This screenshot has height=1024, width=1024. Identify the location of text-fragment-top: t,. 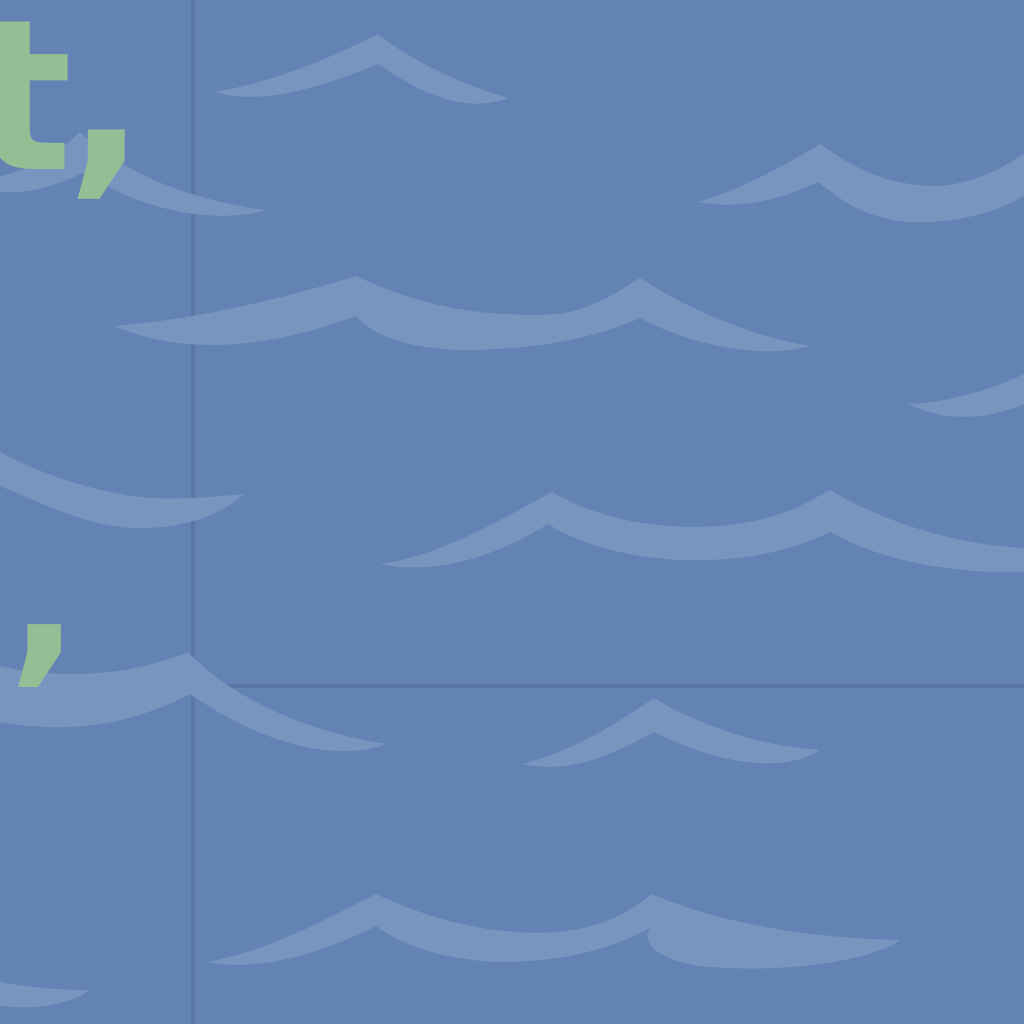
(73, 109).